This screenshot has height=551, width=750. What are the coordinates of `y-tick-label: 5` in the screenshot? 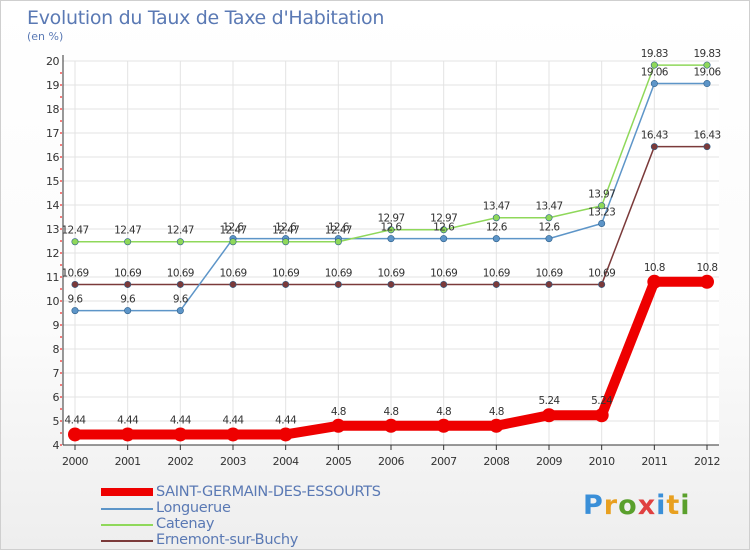 It's located at (56, 421).